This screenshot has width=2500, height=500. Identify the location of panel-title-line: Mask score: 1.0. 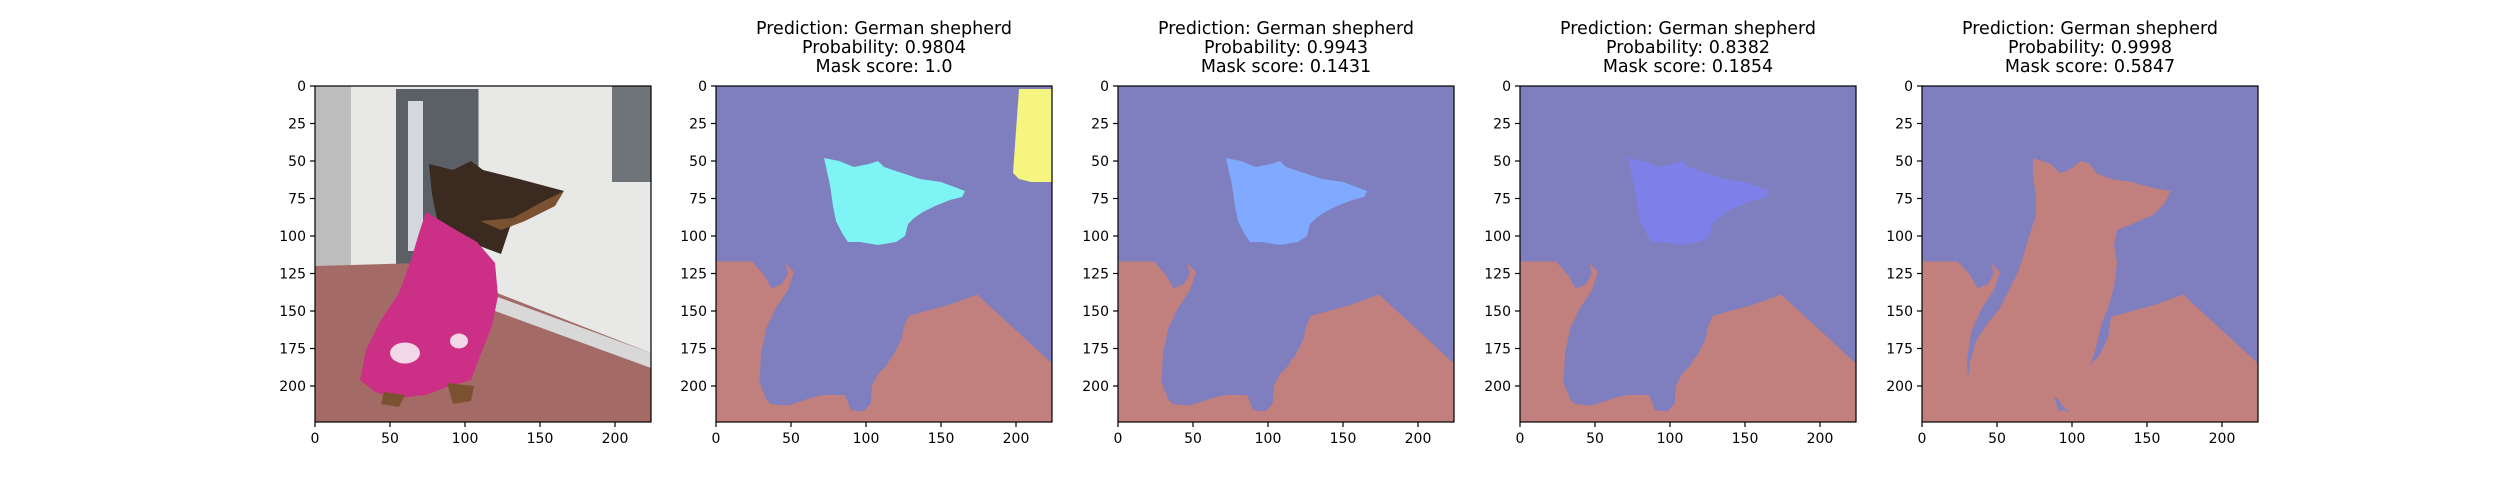
(884, 67).